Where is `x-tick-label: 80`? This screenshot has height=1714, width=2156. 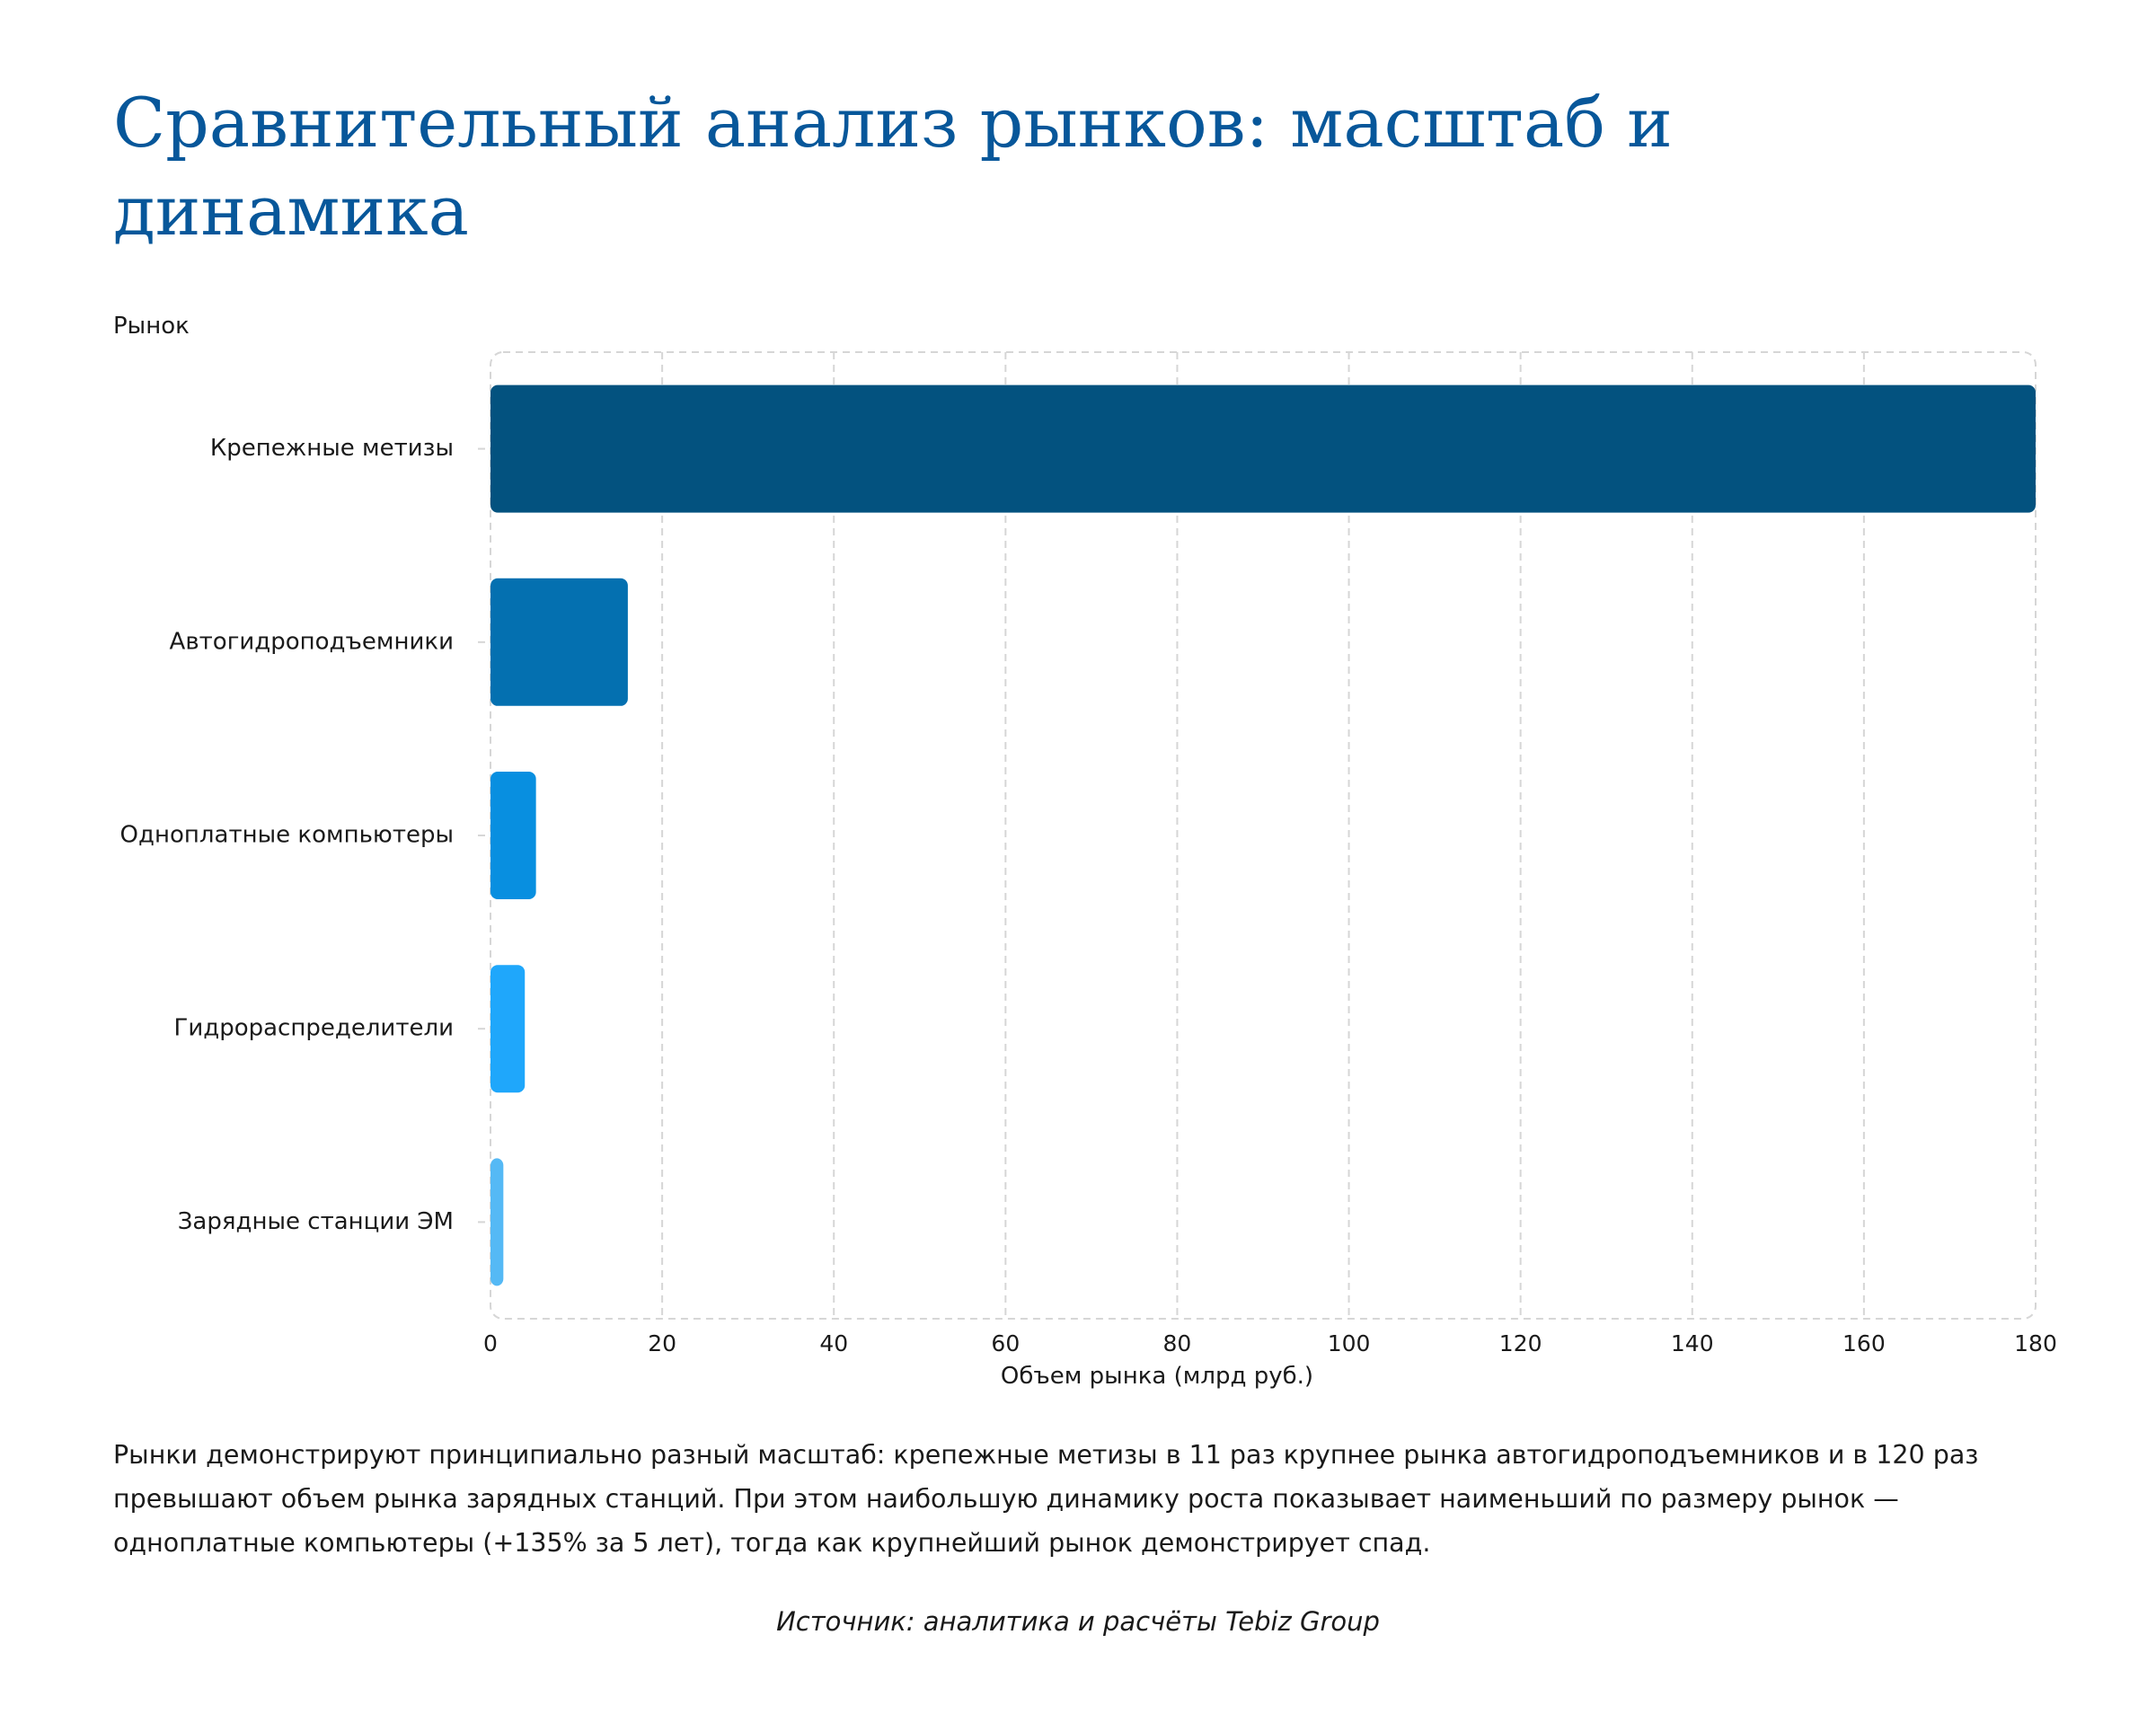
x-tick-label: 80 is located at coordinates (1178, 1343).